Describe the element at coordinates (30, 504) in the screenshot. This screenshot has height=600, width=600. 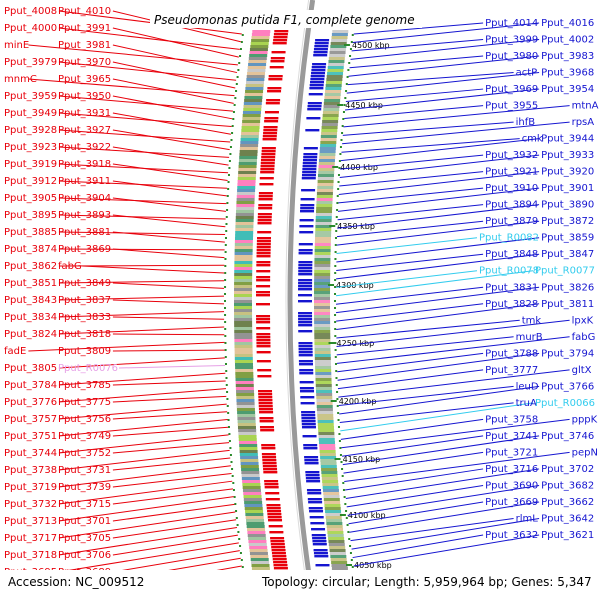
I see `left-gene-label: Pput_3732` at that location.